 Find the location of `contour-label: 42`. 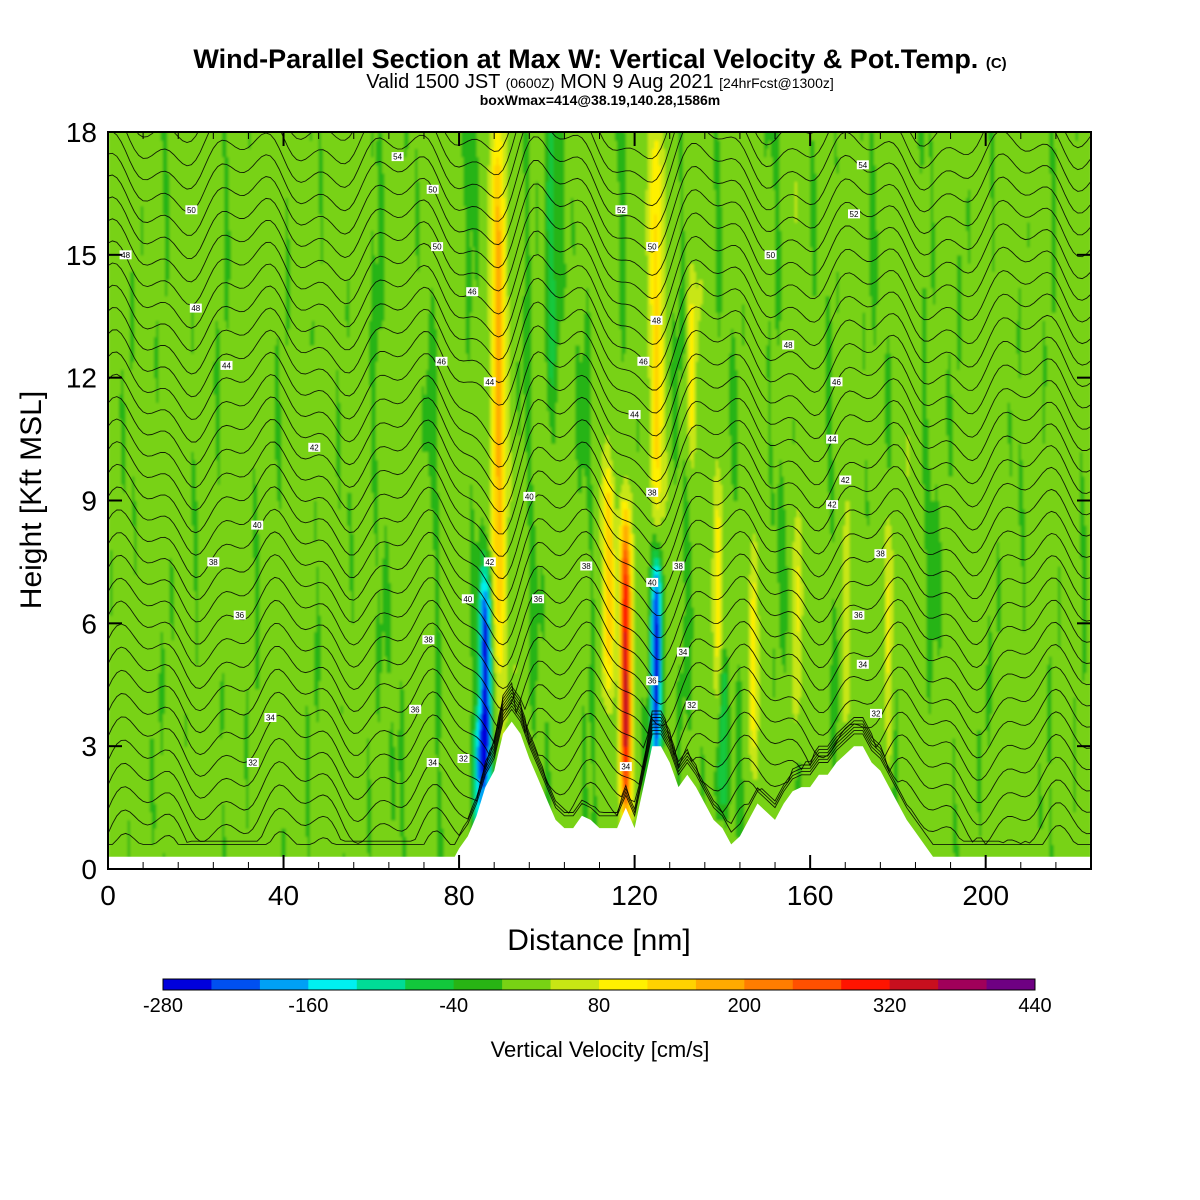

contour-label: 42 is located at coordinates (845, 480).